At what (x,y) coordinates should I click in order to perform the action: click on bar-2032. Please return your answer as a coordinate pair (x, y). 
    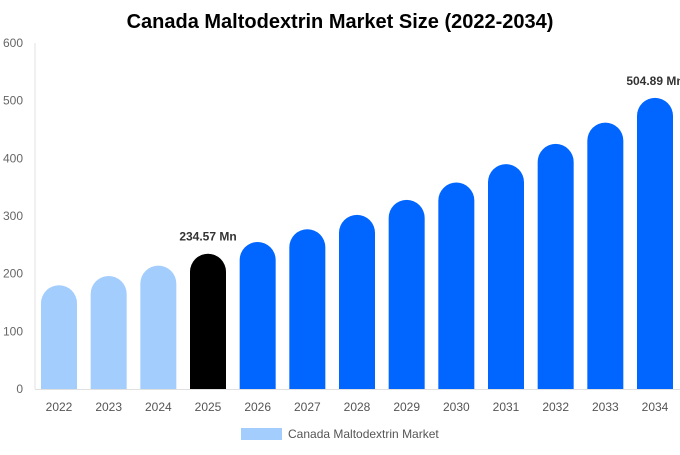
    Looking at the image, I should click on (555, 266).